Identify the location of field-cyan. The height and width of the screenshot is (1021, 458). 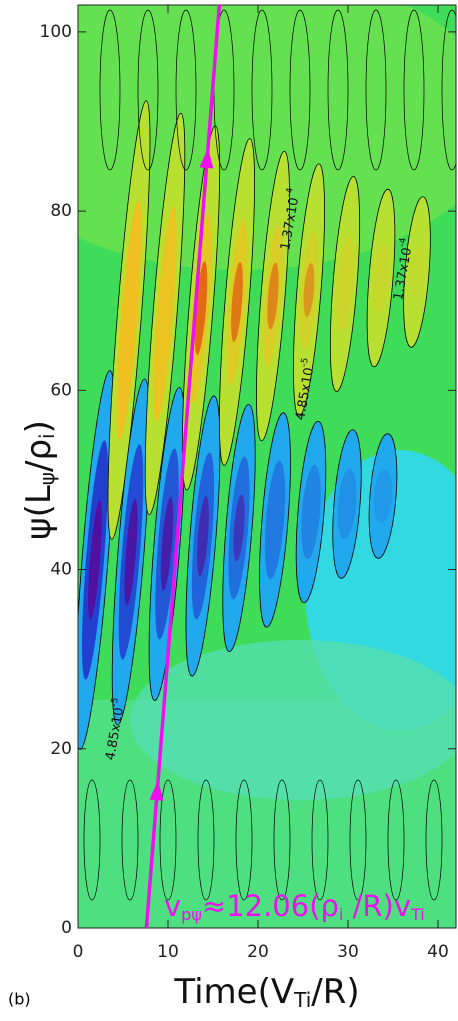
(293, 720).